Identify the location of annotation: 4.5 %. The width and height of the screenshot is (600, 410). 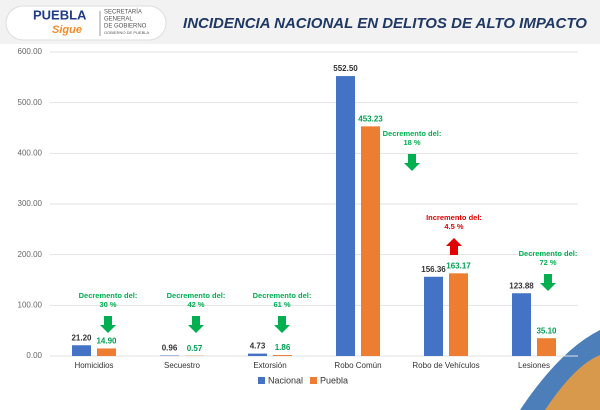
(454, 226).